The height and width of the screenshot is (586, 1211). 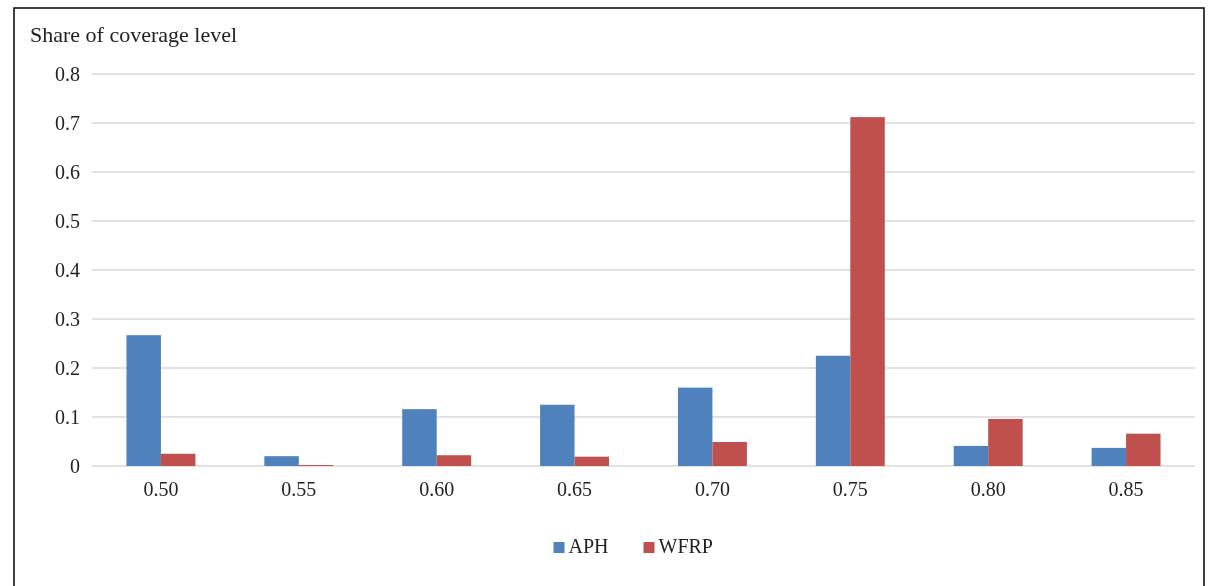 I want to click on x-tick-label: 0.55, so click(x=299, y=489).